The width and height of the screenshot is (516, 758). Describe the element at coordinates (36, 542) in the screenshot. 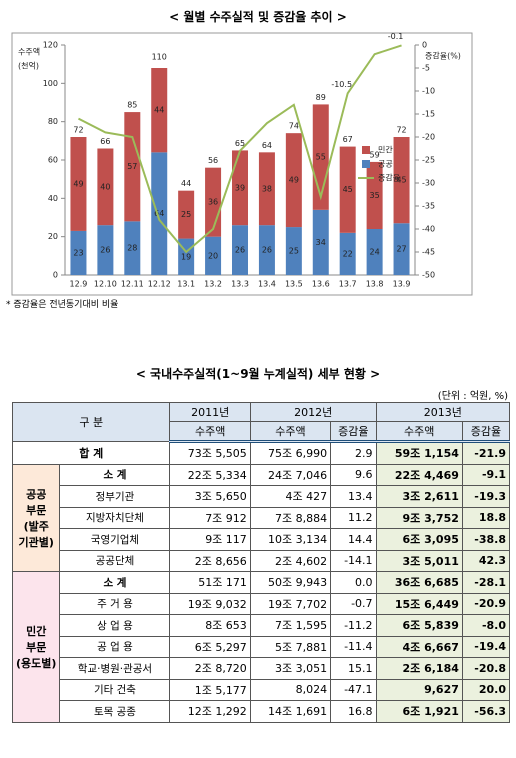

I see `group-label: 기관별)` at that location.